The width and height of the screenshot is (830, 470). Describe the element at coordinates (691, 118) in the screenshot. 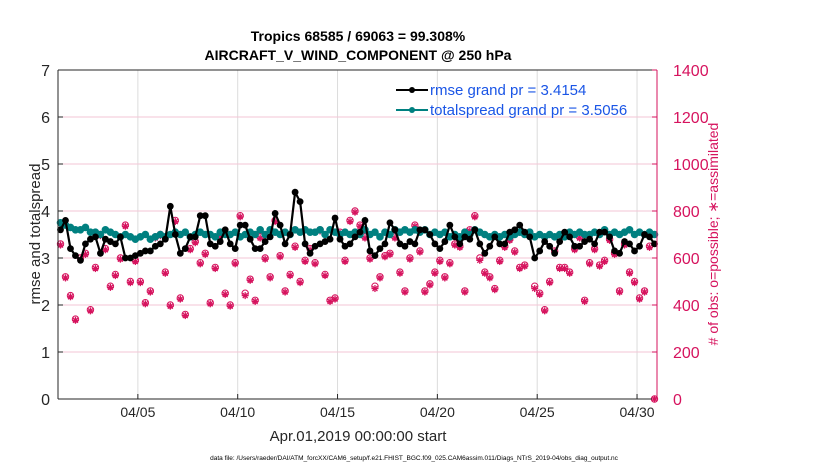

I see `y-tick-label-right: 1200` at that location.